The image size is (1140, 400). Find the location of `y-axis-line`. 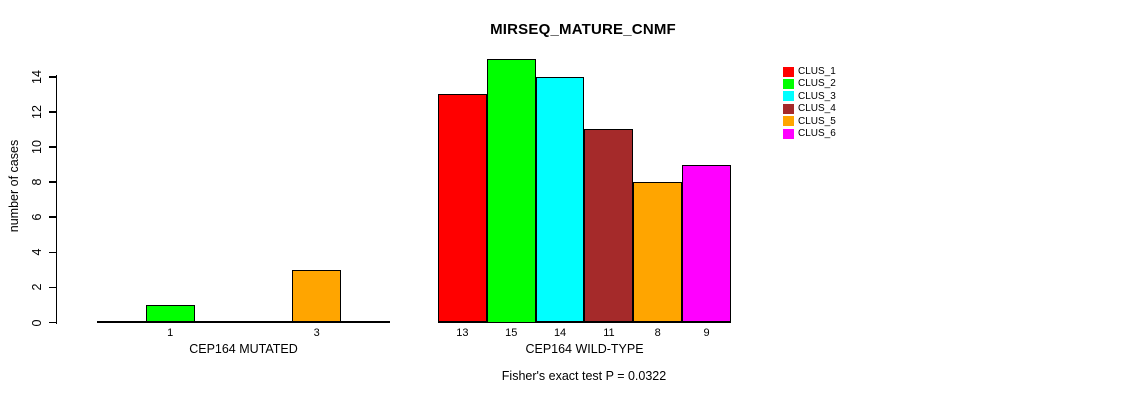

y-axis-line is located at coordinates (56, 199).